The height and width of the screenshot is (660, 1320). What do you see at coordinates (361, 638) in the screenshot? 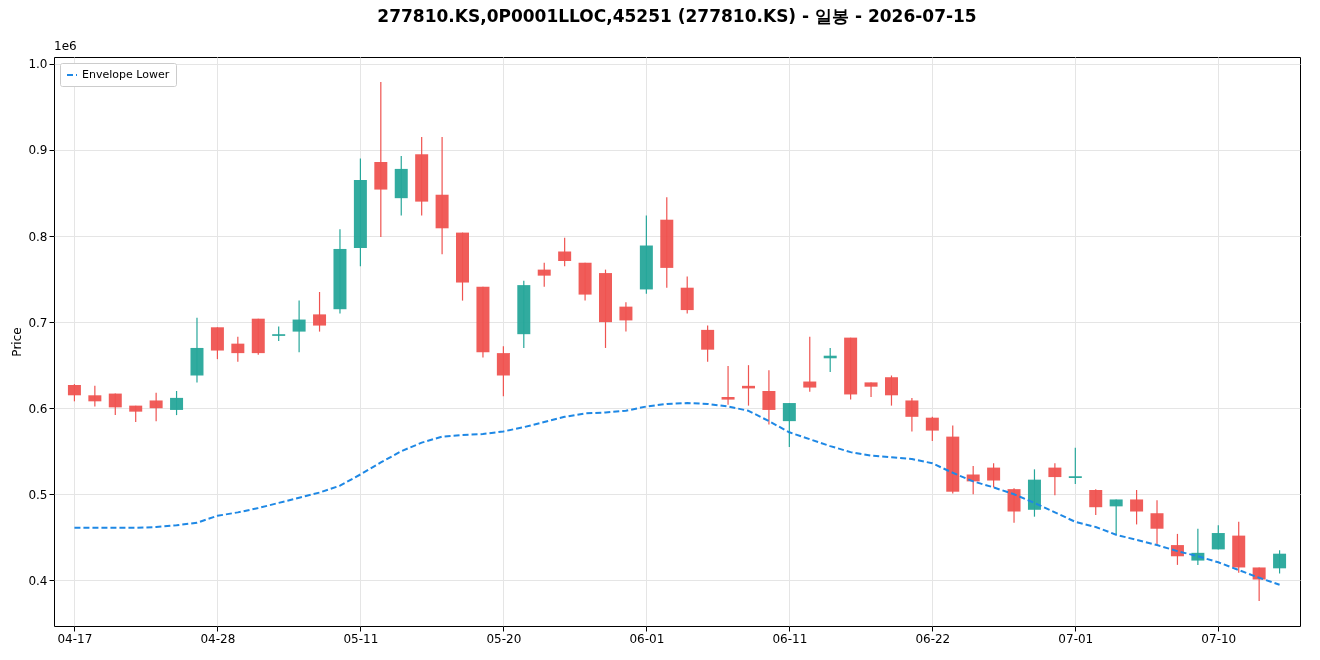
I see `x-tick-label: 05-11` at bounding box center [361, 638].